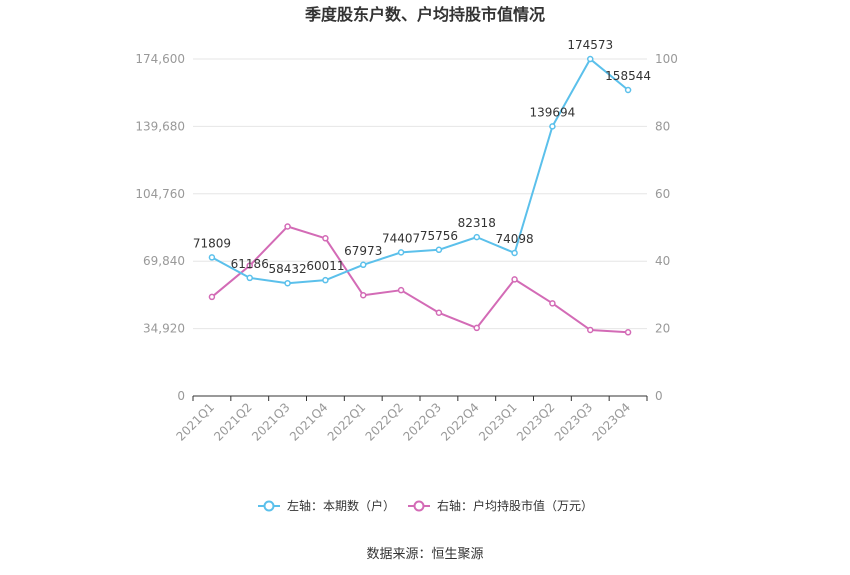 This screenshot has width=850, height=575. What do you see at coordinates (269, 506) in the screenshot?
I see `legend-marker-left-series` at bounding box center [269, 506].